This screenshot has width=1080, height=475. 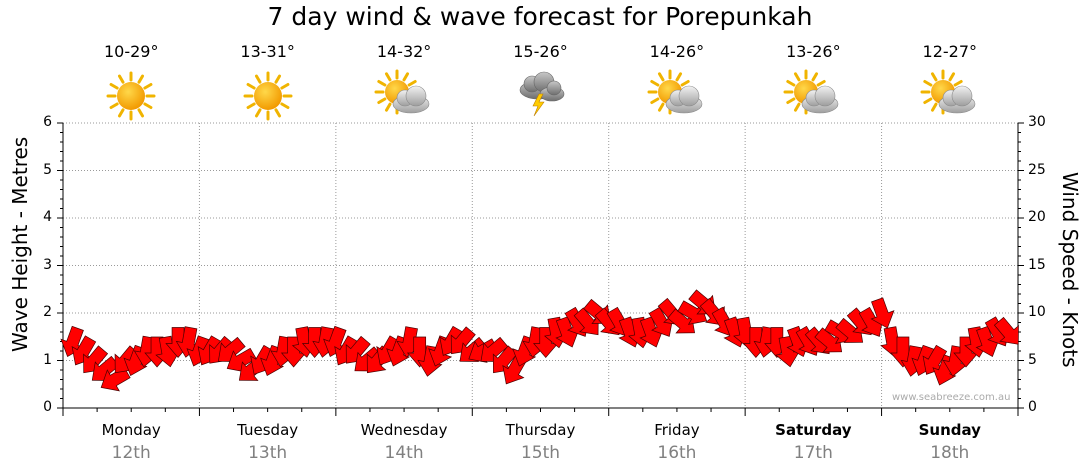 I want to click on date-label: 18th, so click(x=950, y=453).